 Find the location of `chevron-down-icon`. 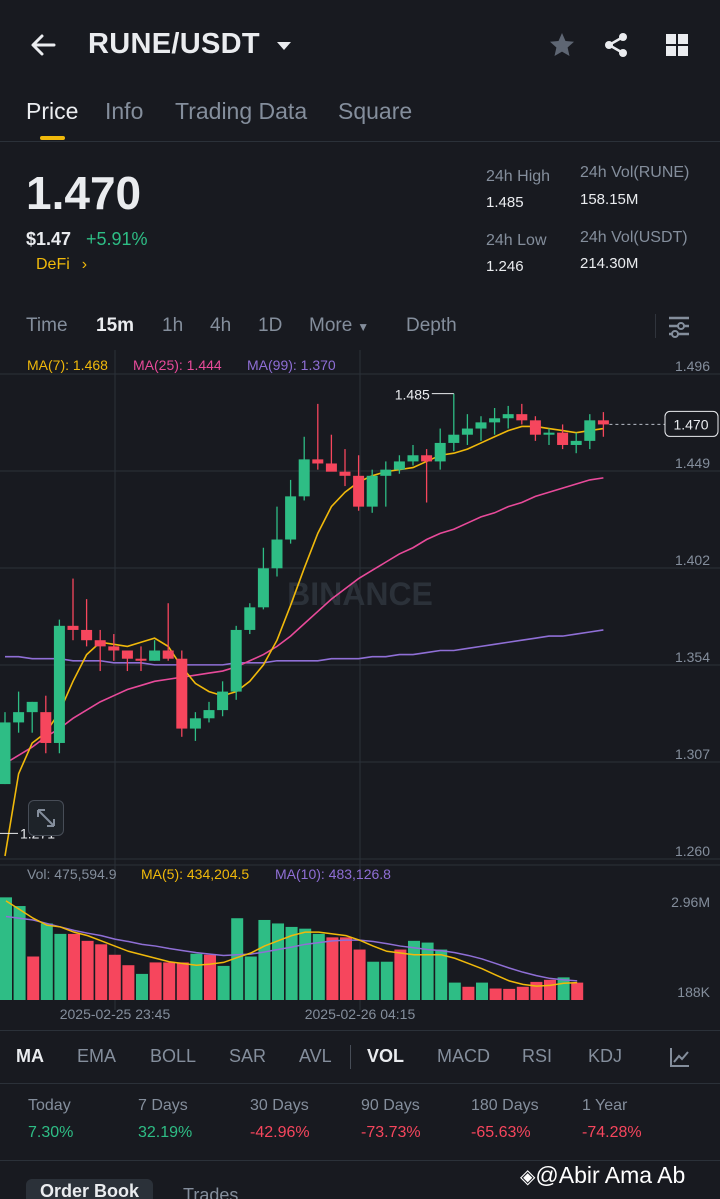

chevron-down-icon is located at coordinates (284, 46).